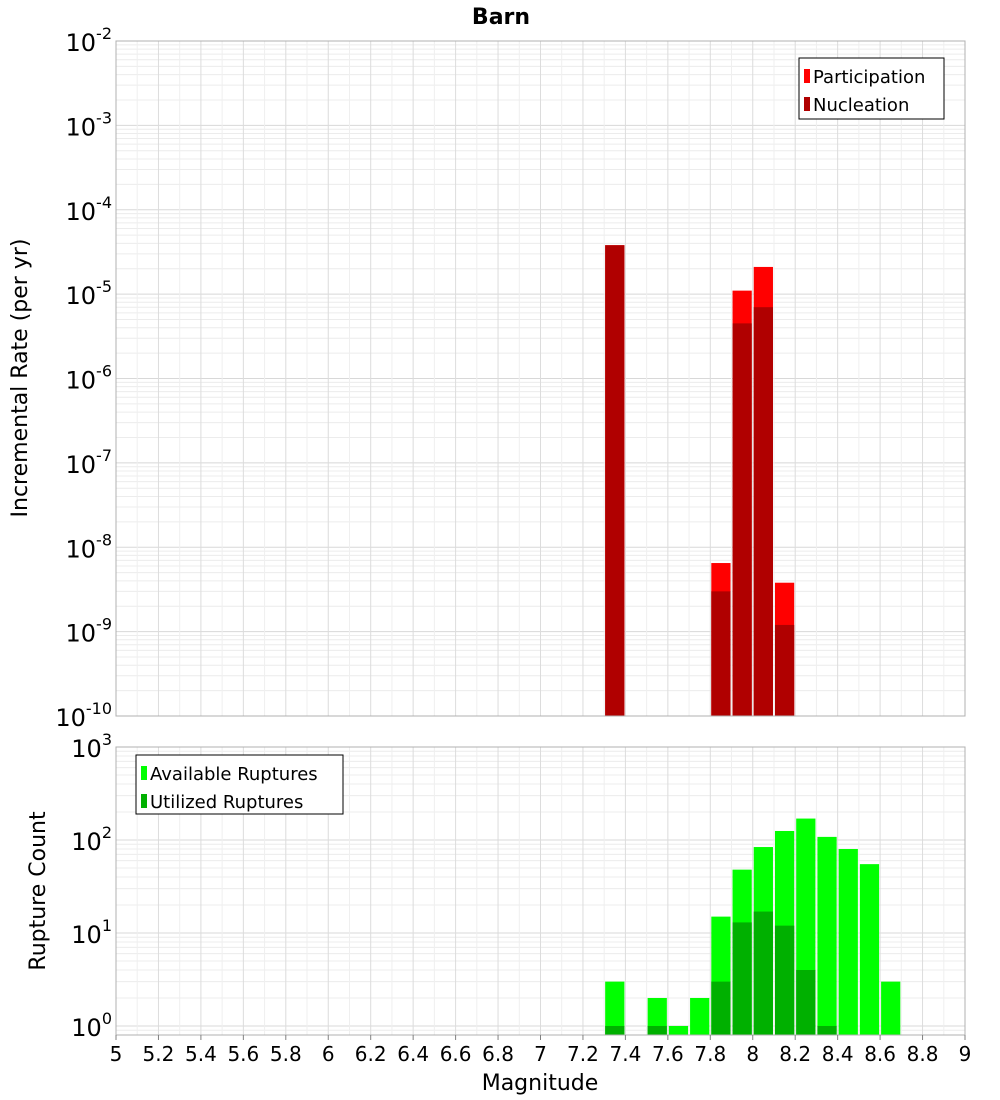  I want to click on bottom-y-tick-label: 10², so click(91, 839).